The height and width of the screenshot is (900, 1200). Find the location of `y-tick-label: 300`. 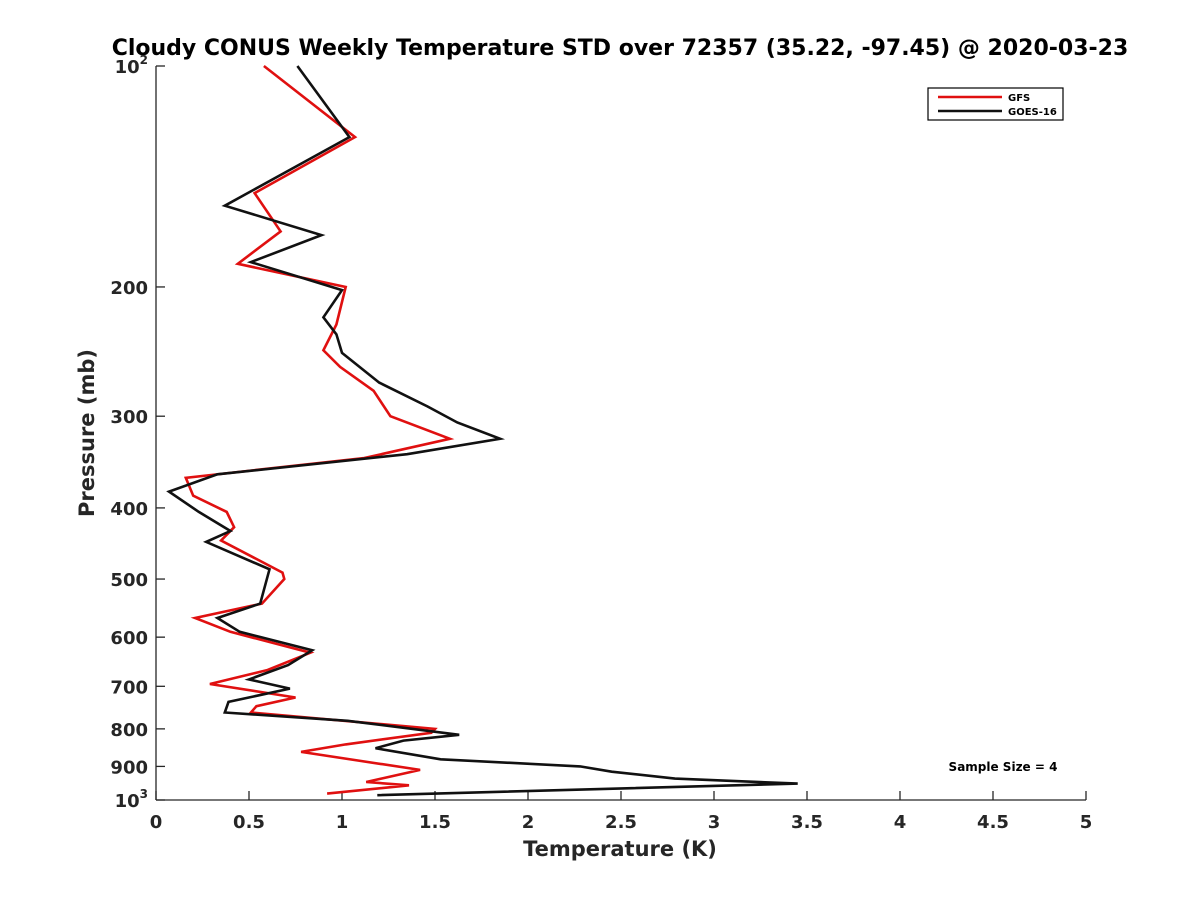

y-tick-label: 300 is located at coordinates (129, 417).